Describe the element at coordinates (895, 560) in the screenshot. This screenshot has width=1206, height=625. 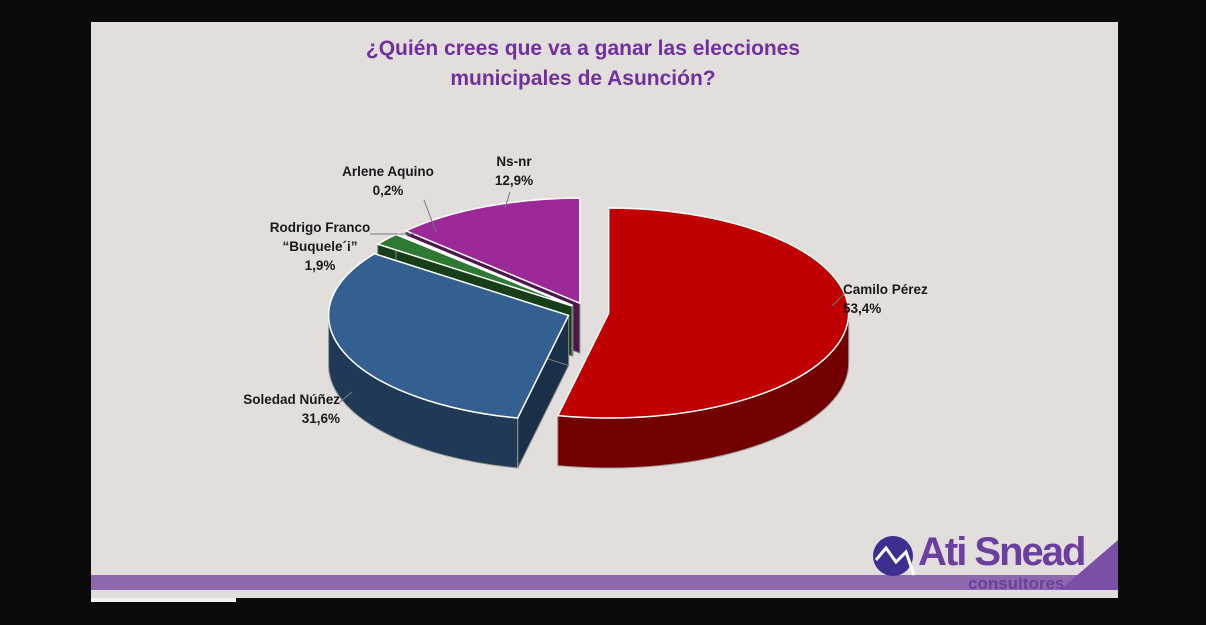
I see `logo-icon-line` at that location.